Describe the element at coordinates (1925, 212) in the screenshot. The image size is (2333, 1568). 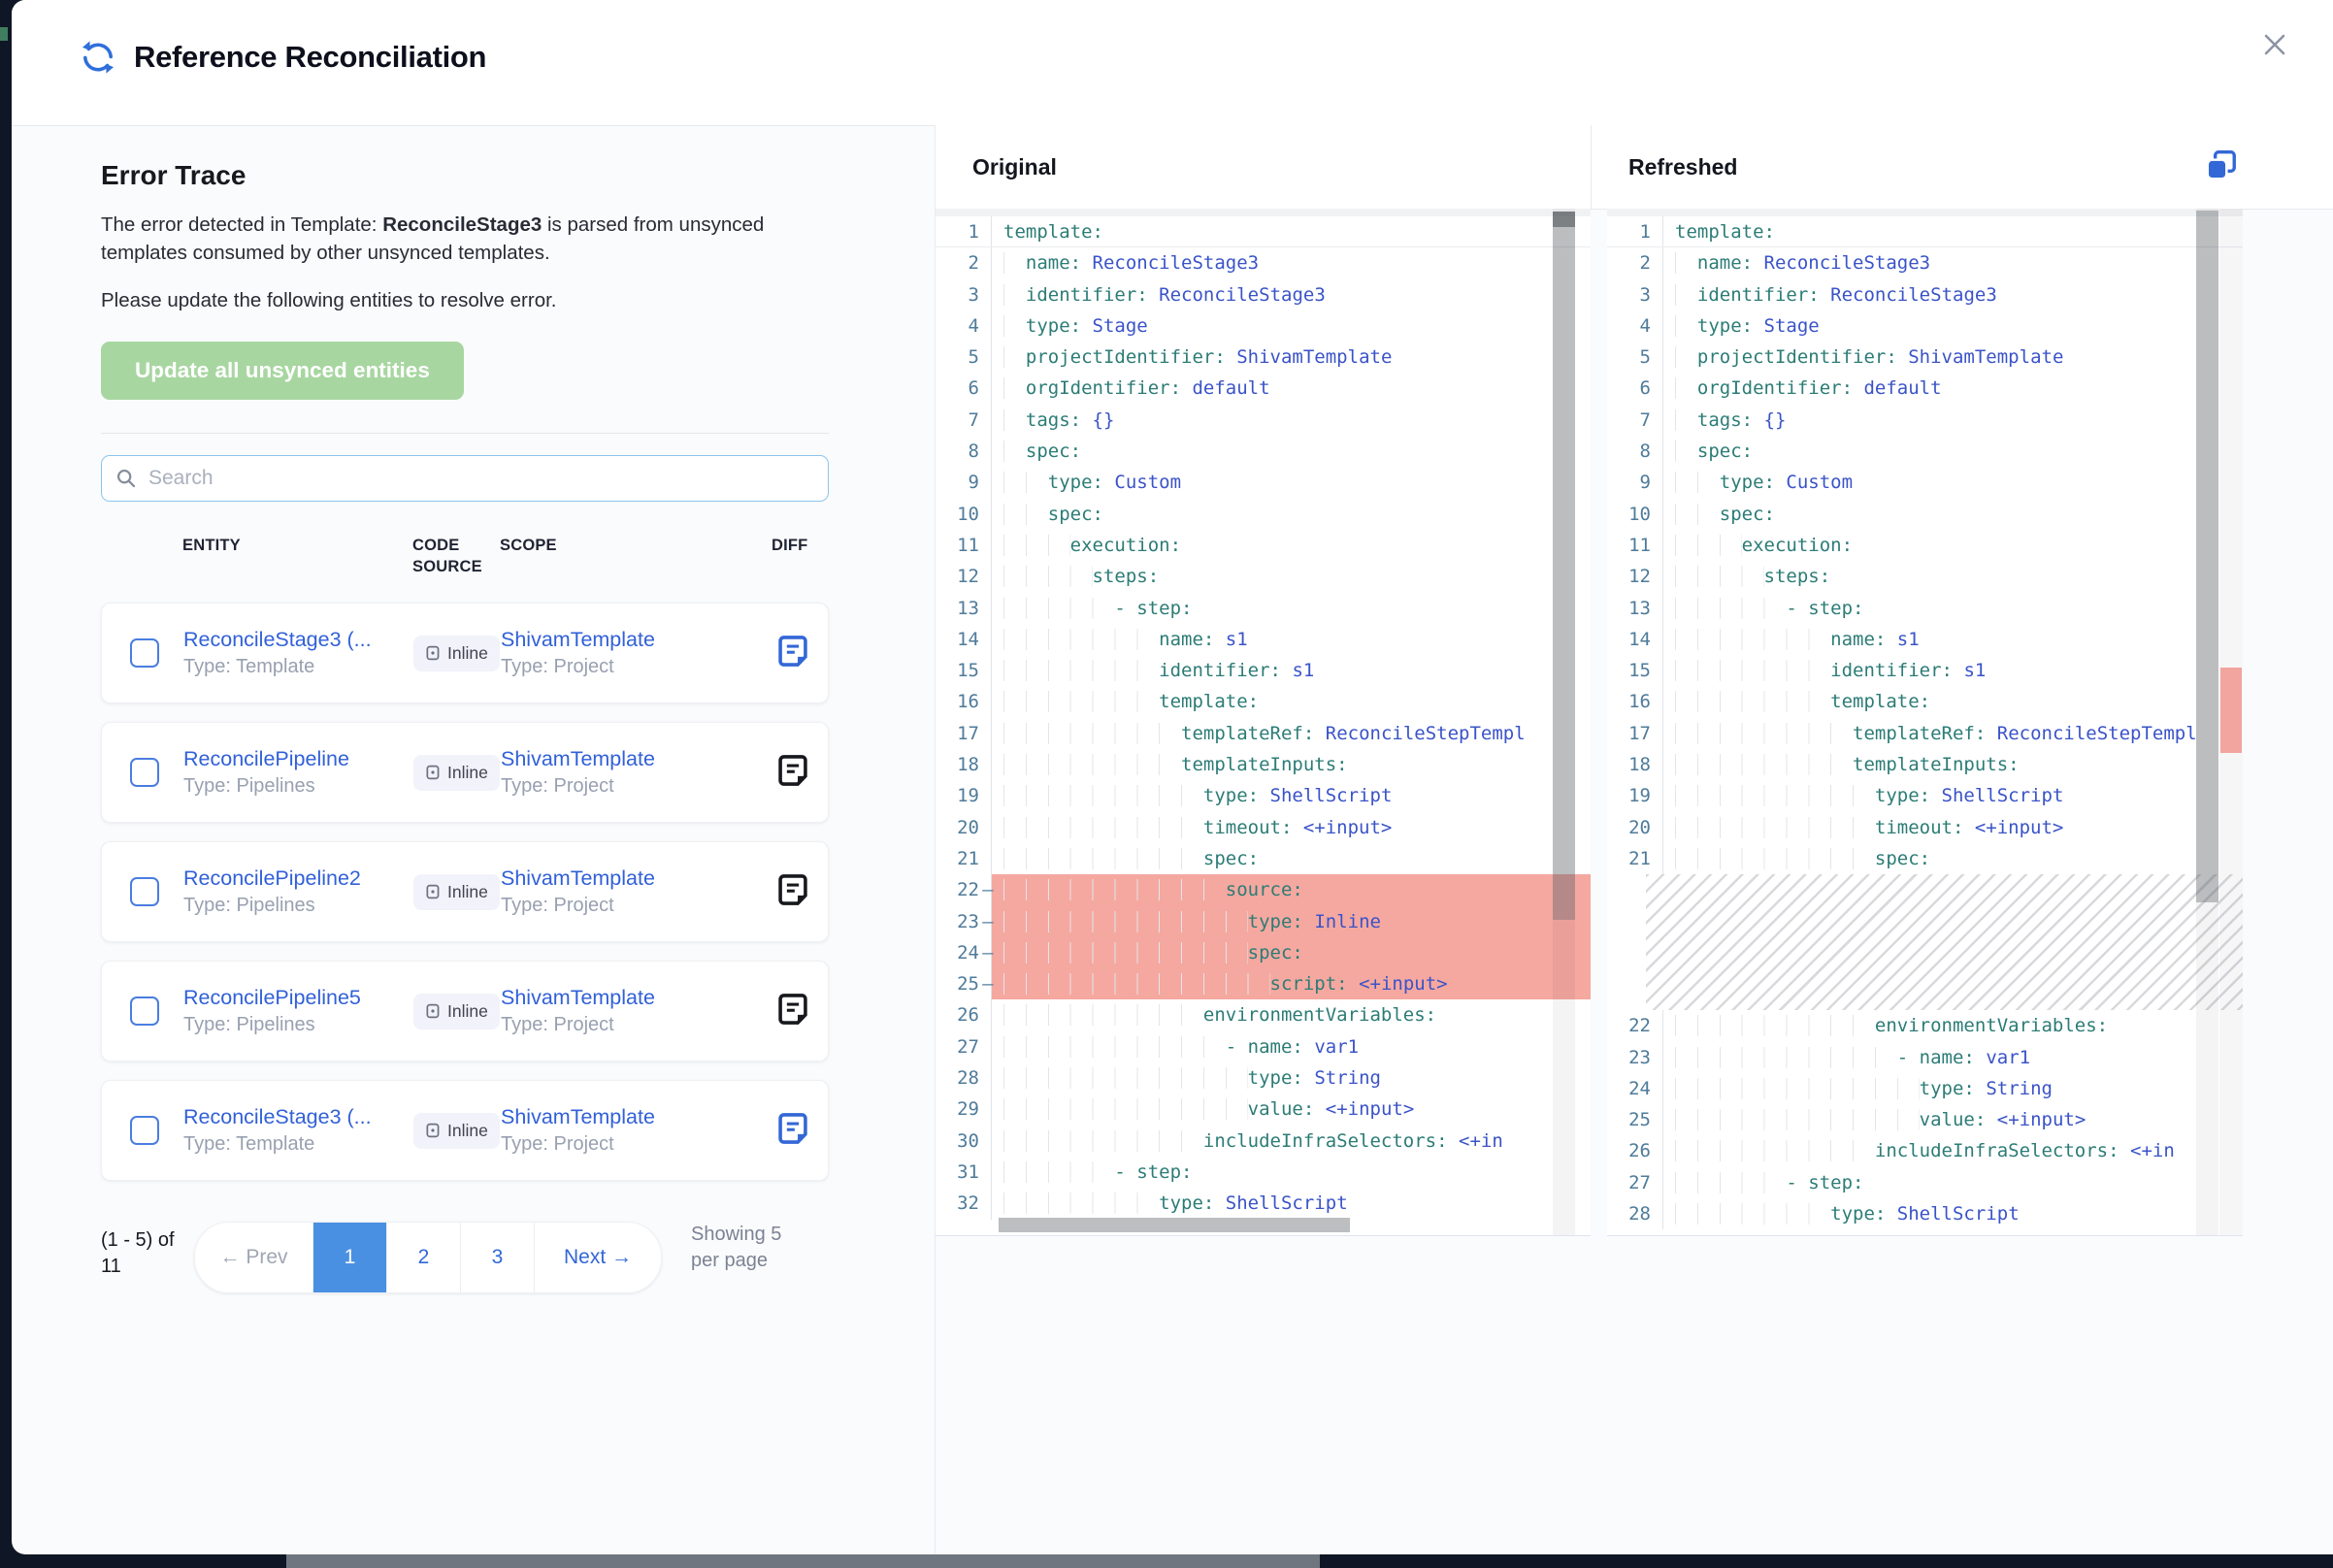
I see `editor-top-strip` at that location.